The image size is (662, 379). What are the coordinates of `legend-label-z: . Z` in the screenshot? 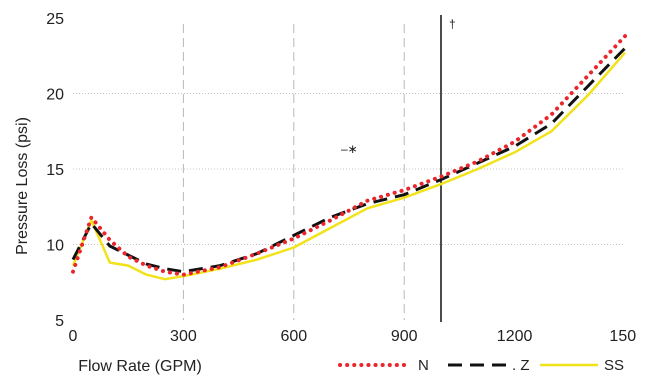 It's located at (521, 365).